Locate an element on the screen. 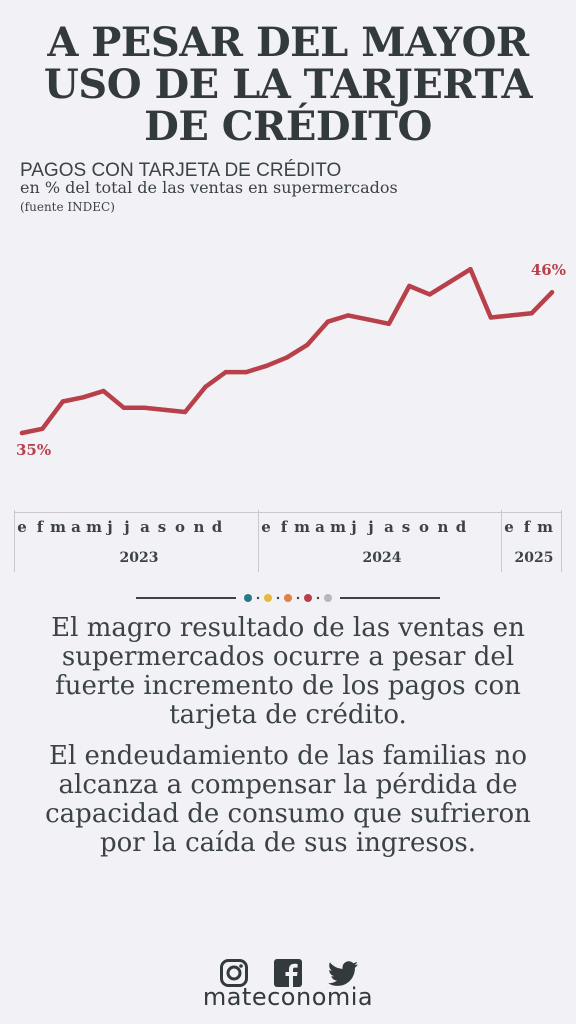 This screenshot has width=576, height=1024. instagram-icon is located at coordinates (234, 973).